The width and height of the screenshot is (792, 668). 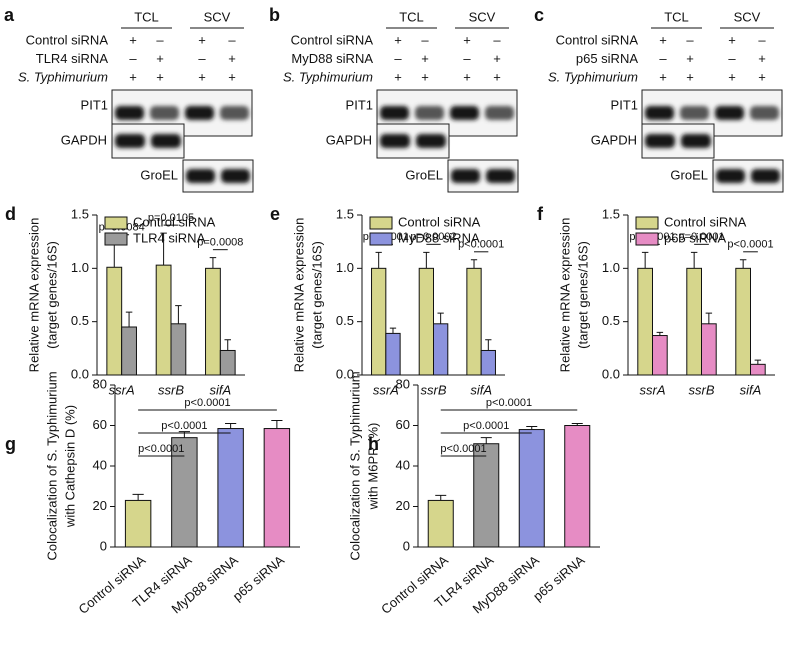 I want to click on condition-label: MyD88 siRNA, so click(x=332, y=58).